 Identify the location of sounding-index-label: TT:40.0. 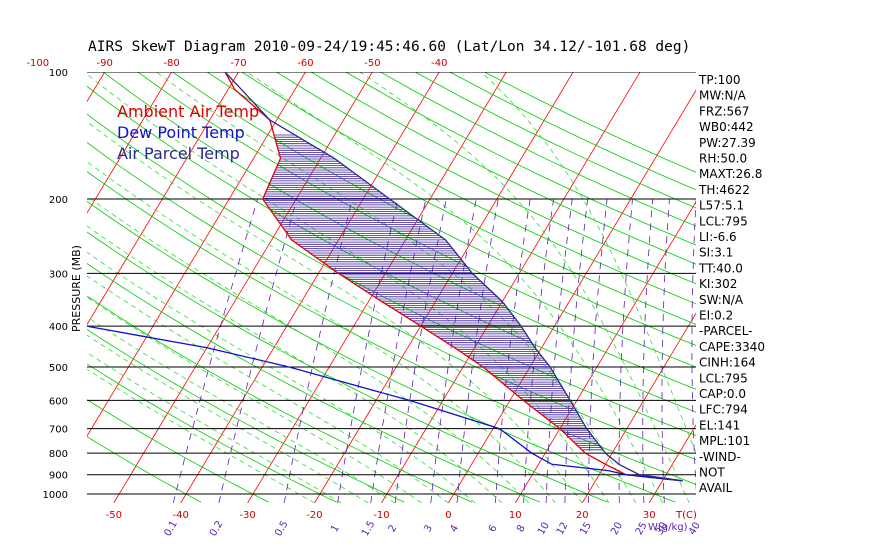
(720, 268).